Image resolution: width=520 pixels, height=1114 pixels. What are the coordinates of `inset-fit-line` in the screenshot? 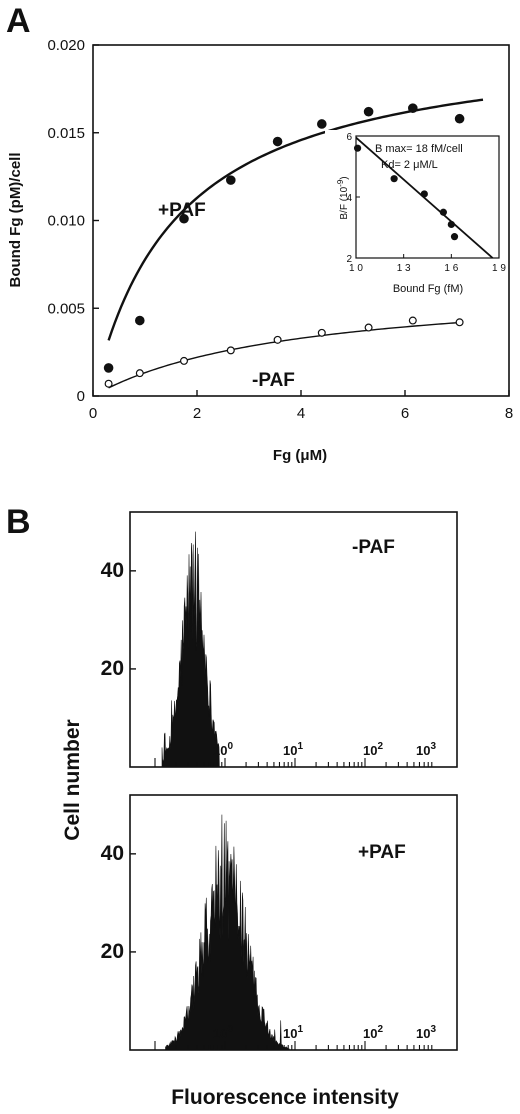 It's located at (424, 197).